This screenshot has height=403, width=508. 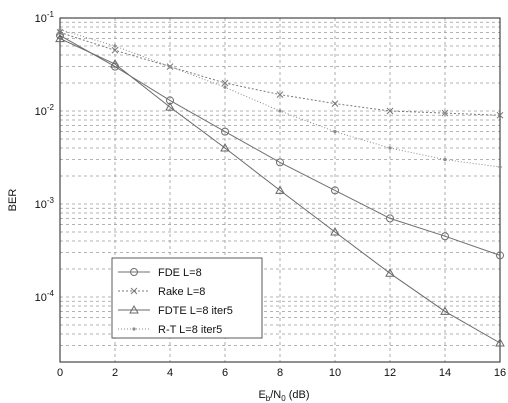 I want to click on y-tick-label: 10⁻⁴, so click(x=45, y=296).